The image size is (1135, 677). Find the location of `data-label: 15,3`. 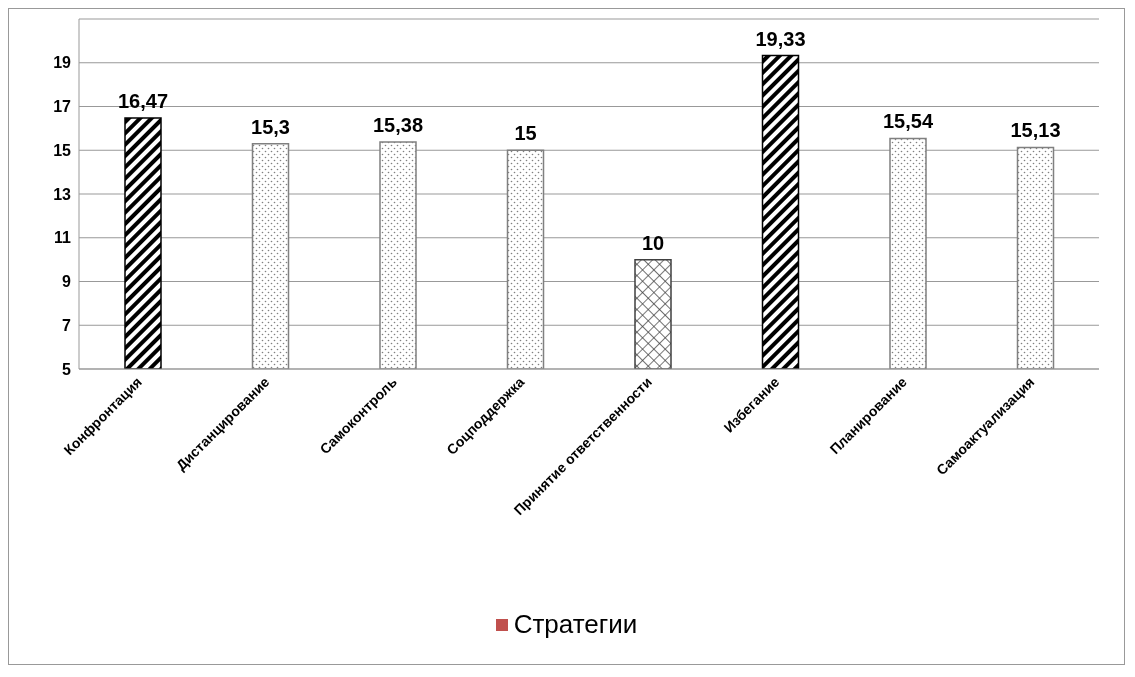

data-label: 15,3 is located at coordinates (270, 126).